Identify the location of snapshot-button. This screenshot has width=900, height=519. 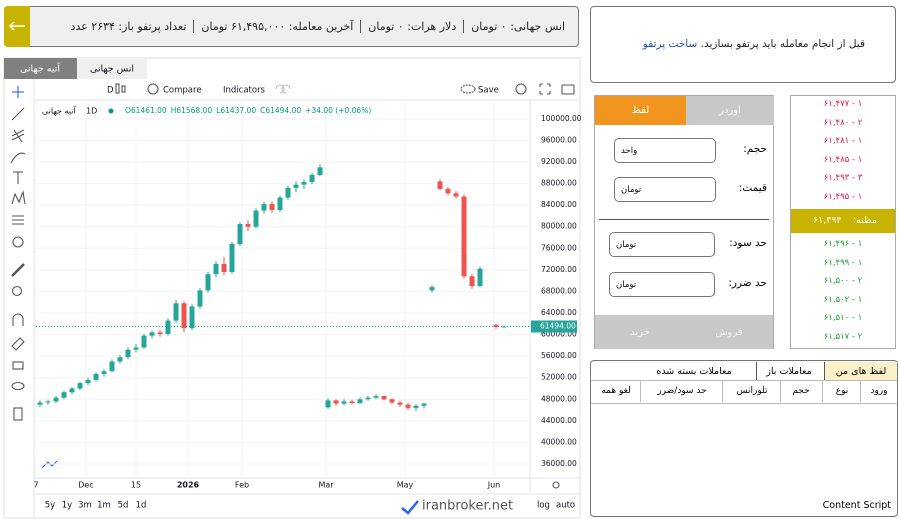
(568, 89).